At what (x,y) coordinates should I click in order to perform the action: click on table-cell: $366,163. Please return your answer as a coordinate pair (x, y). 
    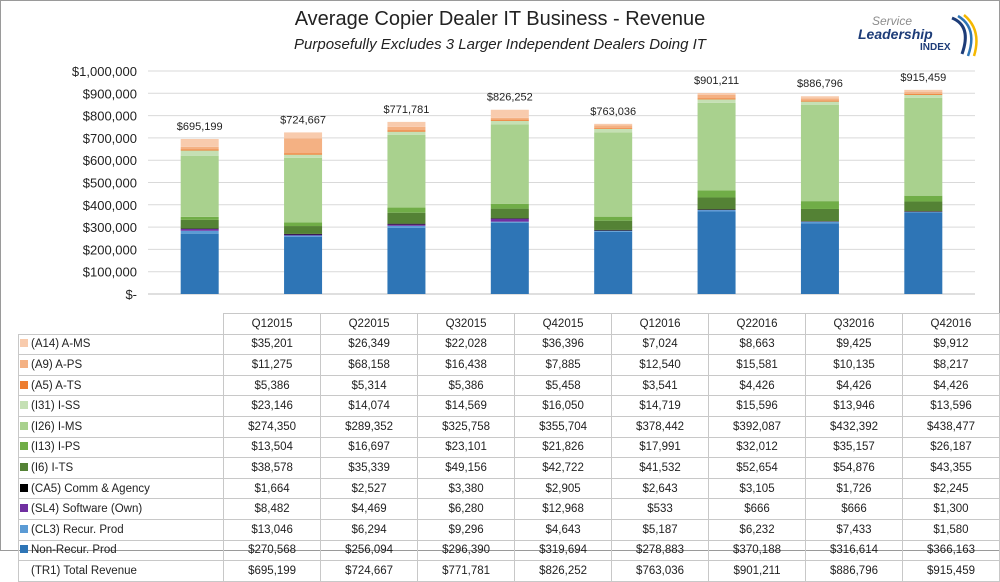
    Looking at the image, I should click on (951, 550).